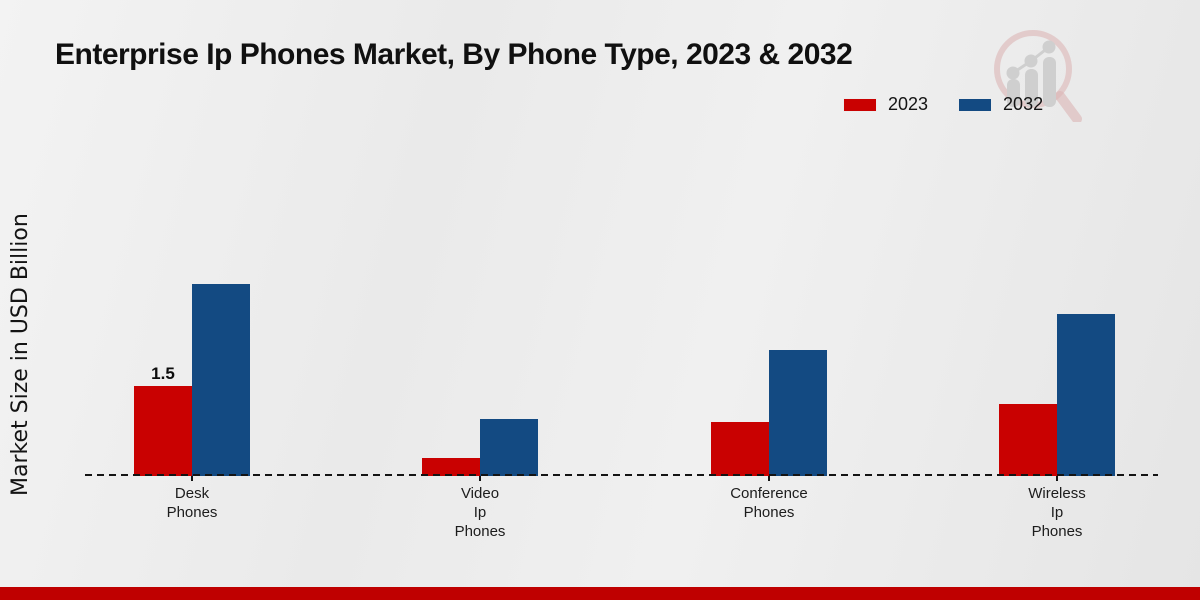  What do you see at coordinates (908, 104) in the screenshot?
I see `legend-label-2023: 2023` at bounding box center [908, 104].